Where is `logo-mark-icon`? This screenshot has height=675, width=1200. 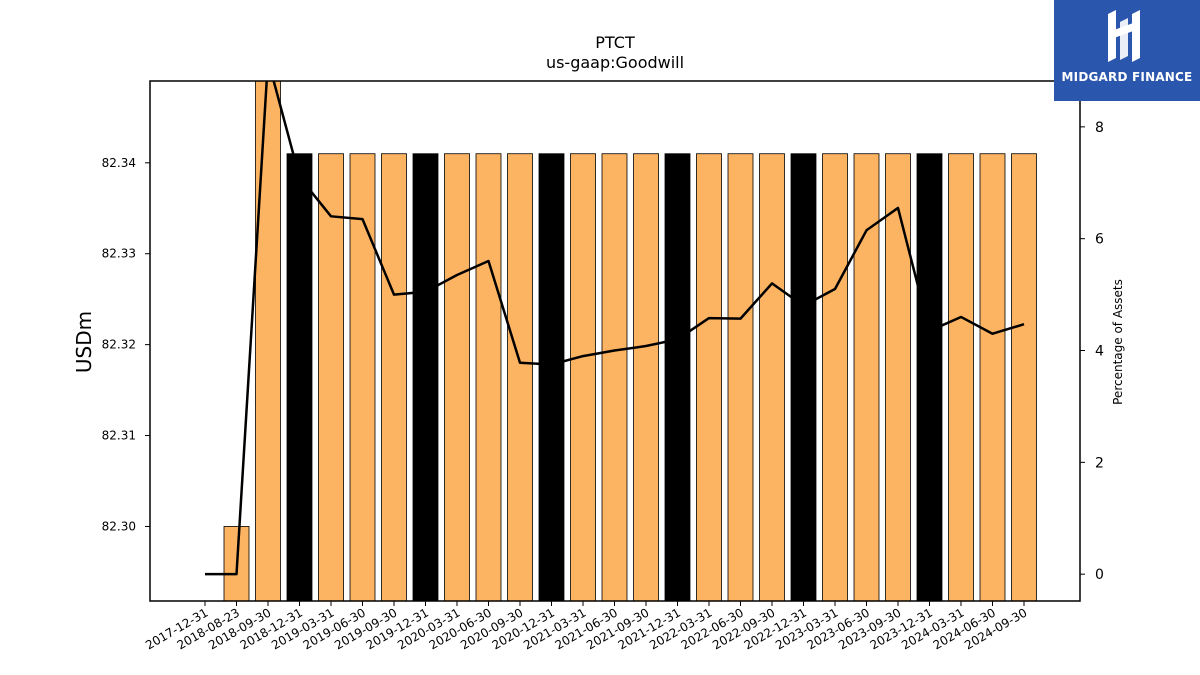 logo-mark-icon is located at coordinates (1124, 36).